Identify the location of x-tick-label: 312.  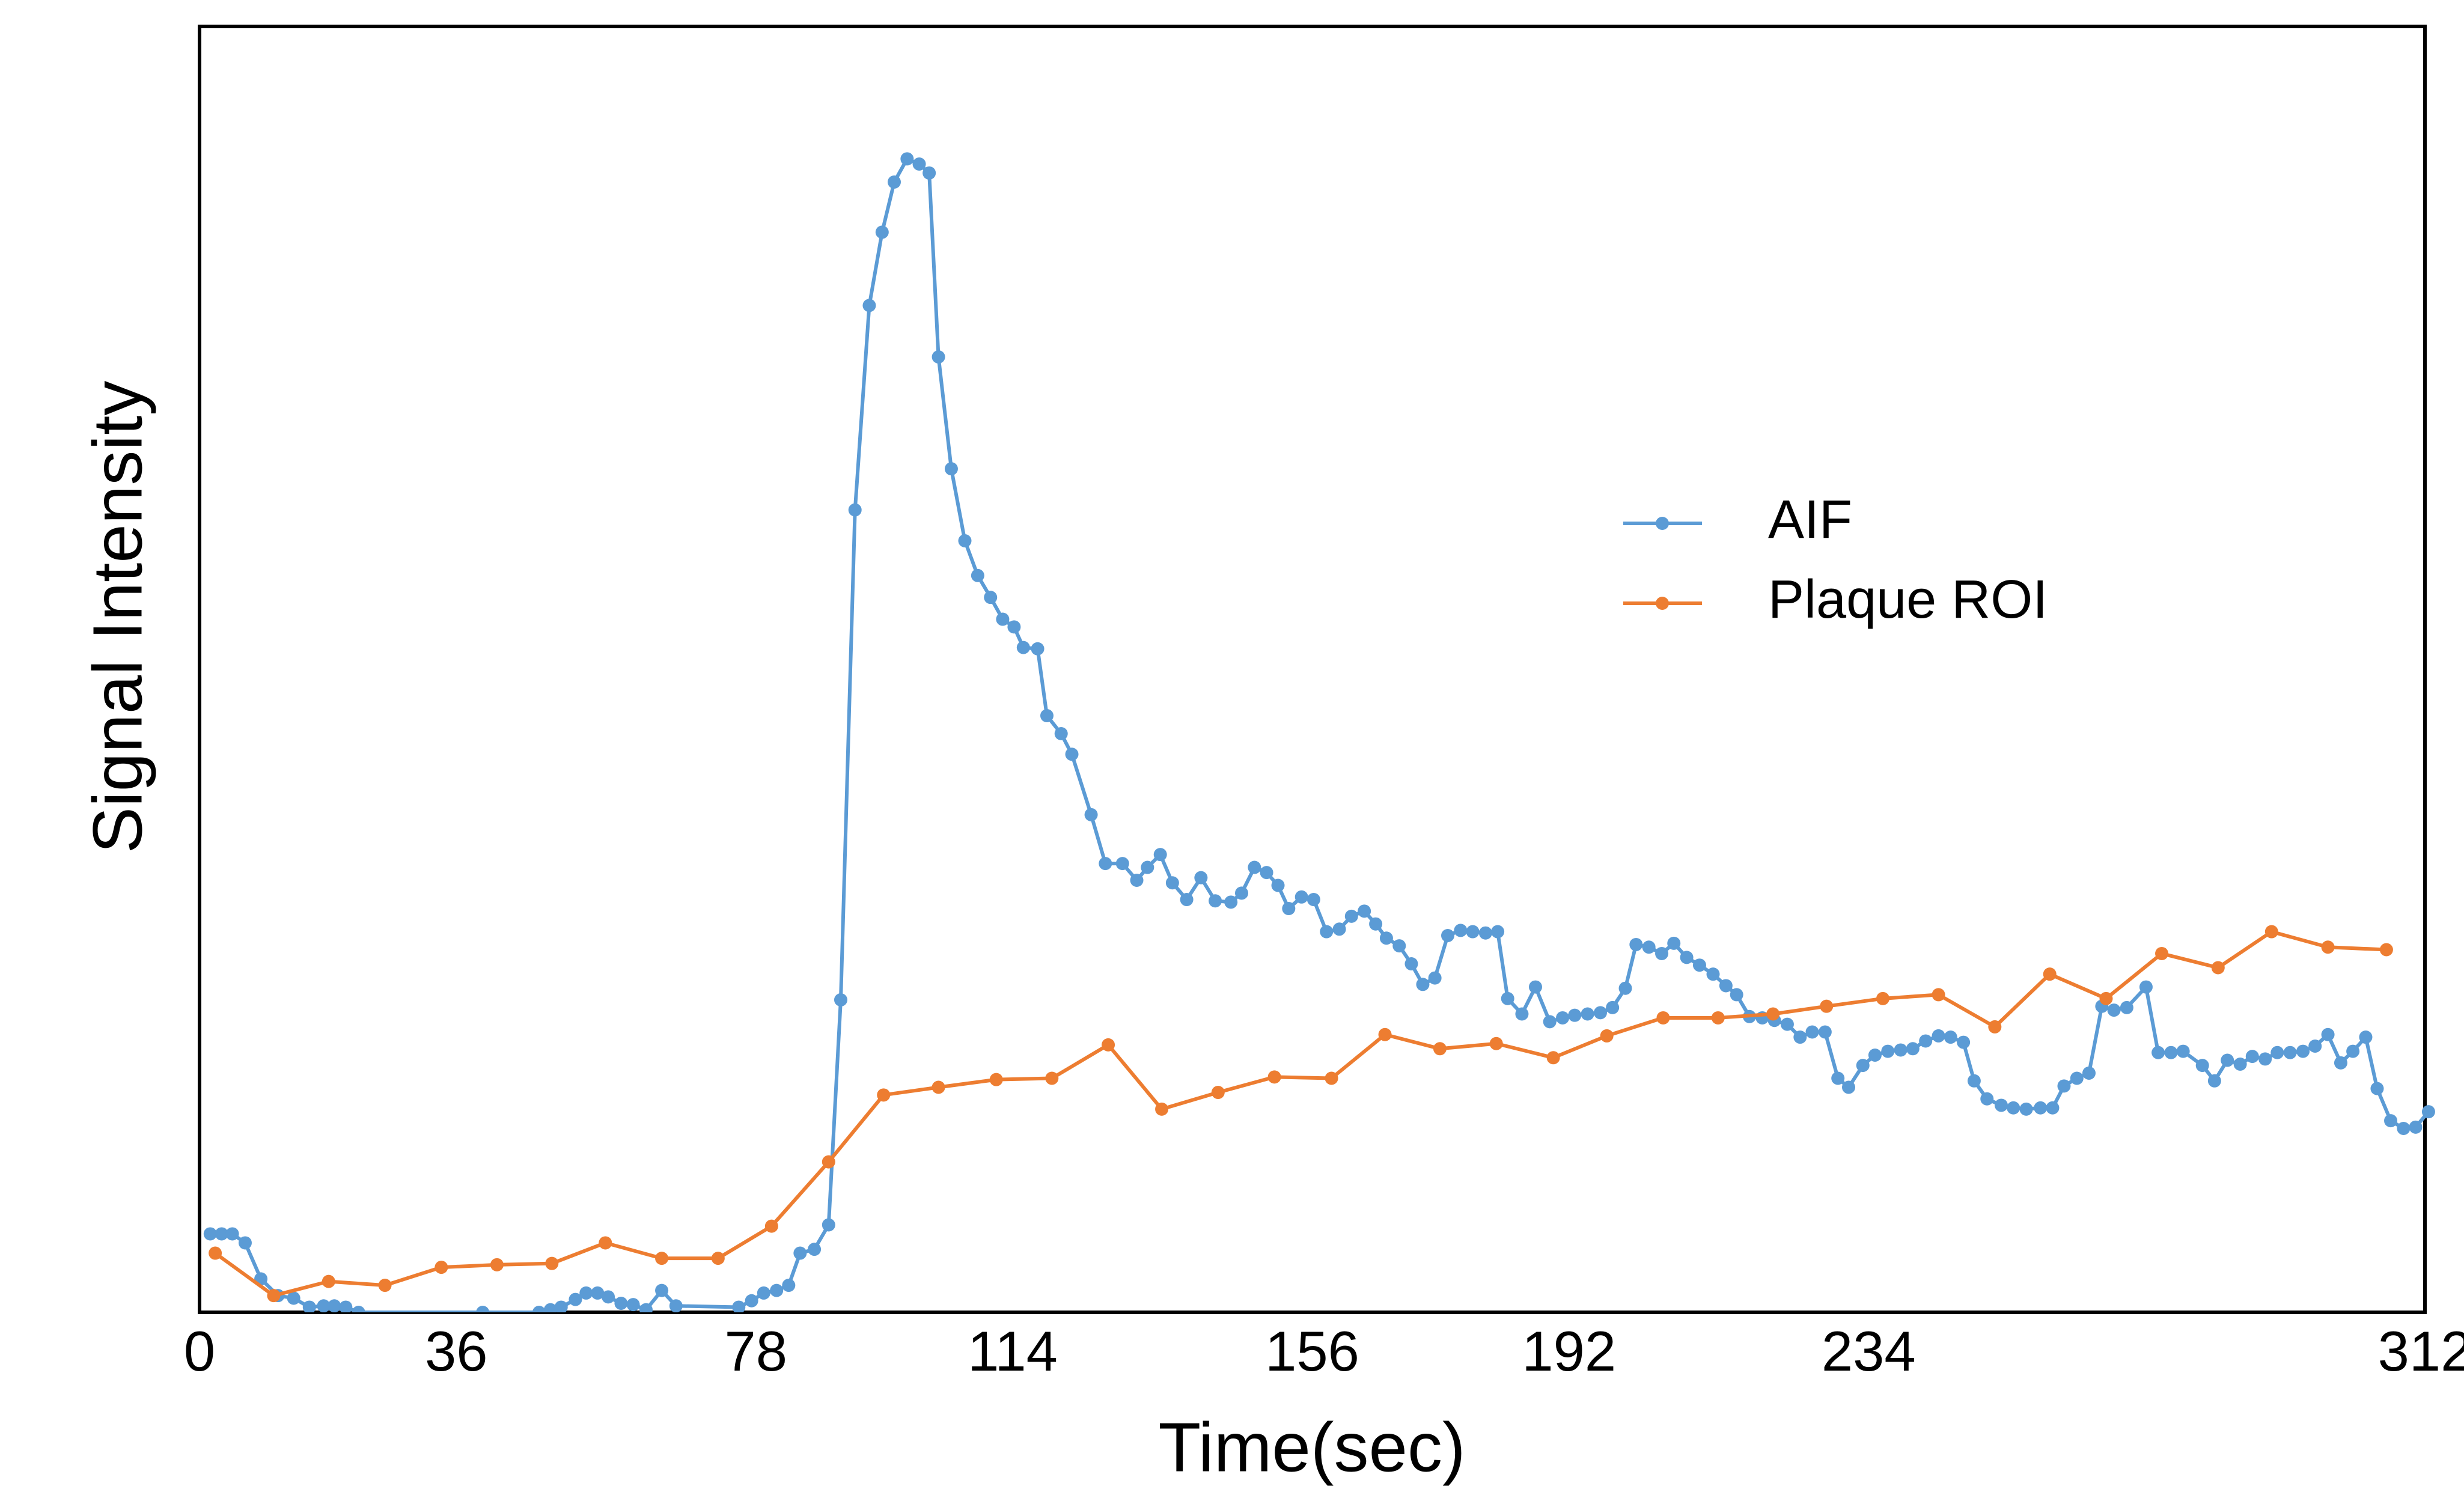
(2421, 1351).